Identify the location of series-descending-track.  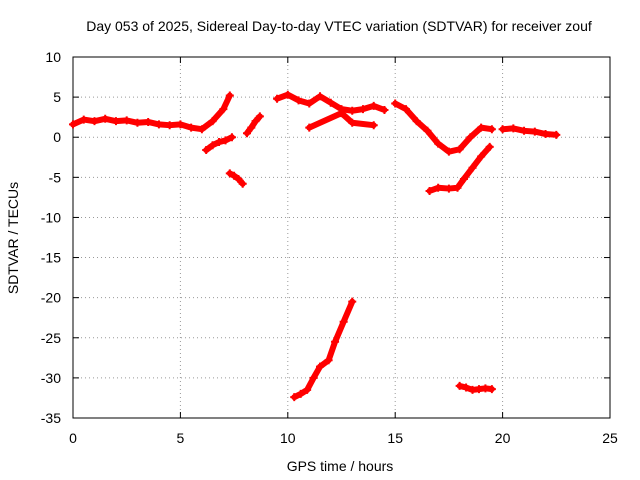
(443, 127).